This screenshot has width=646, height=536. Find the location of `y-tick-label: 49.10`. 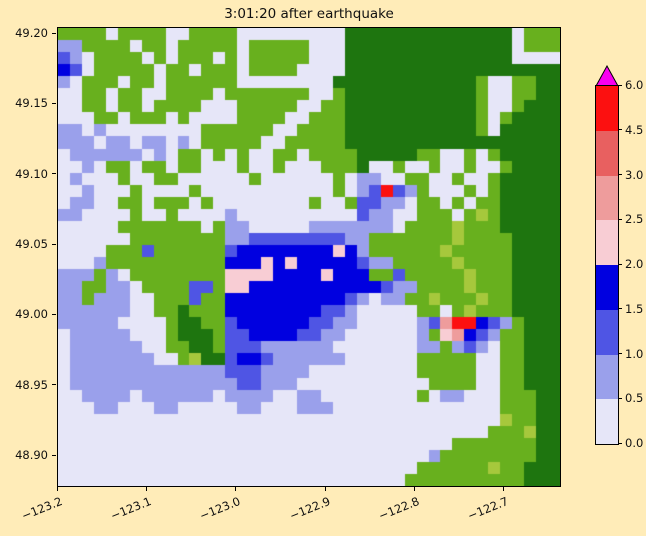

y-tick-label: 49.10 is located at coordinates (31, 173).